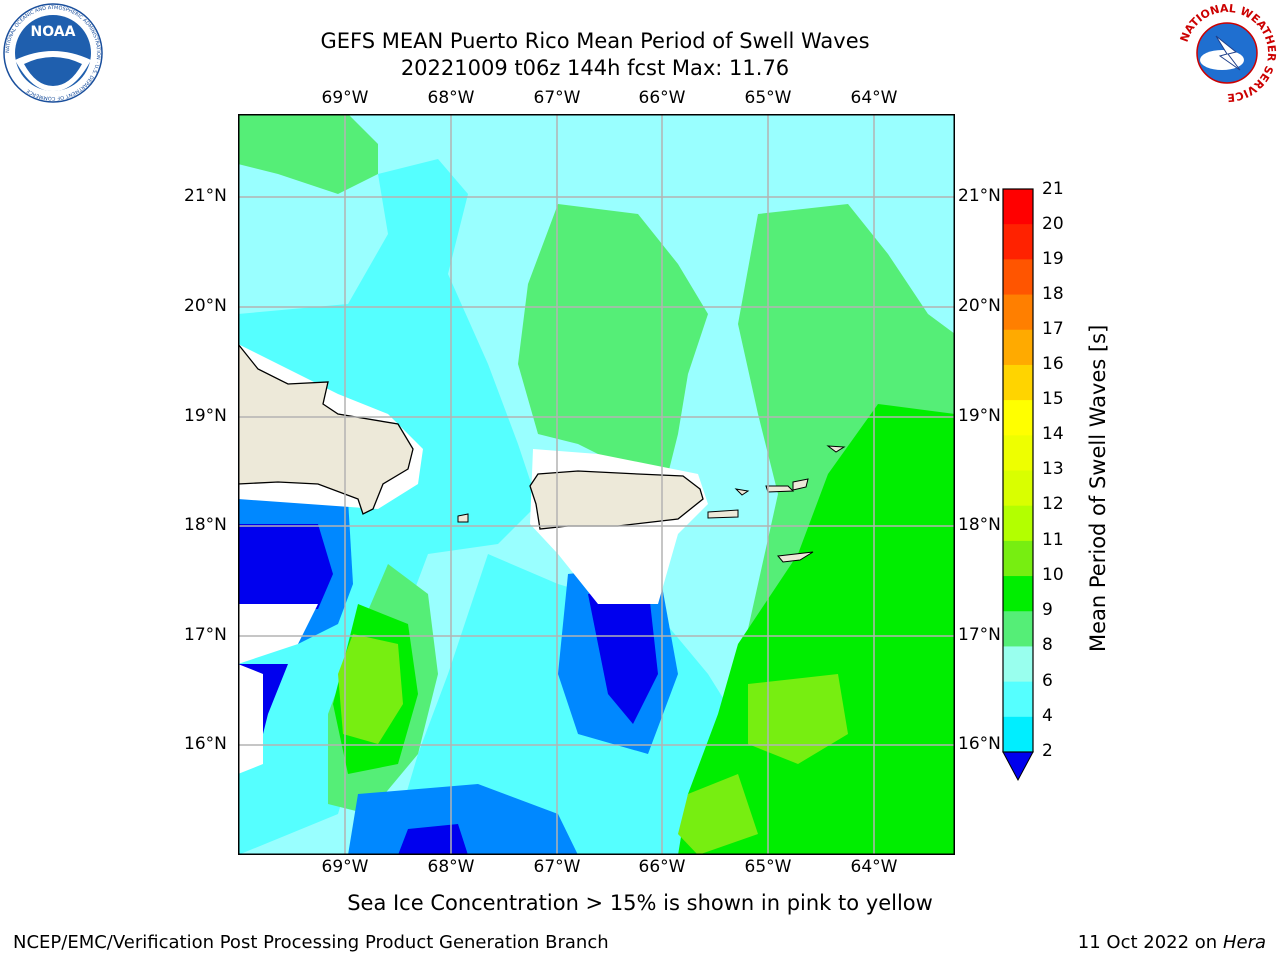  What do you see at coordinates (595, 68) in the screenshot?
I see `title-line-2: 20221009 t06z 144h fcst Max: 11.76` at bounding box center [595, 68].